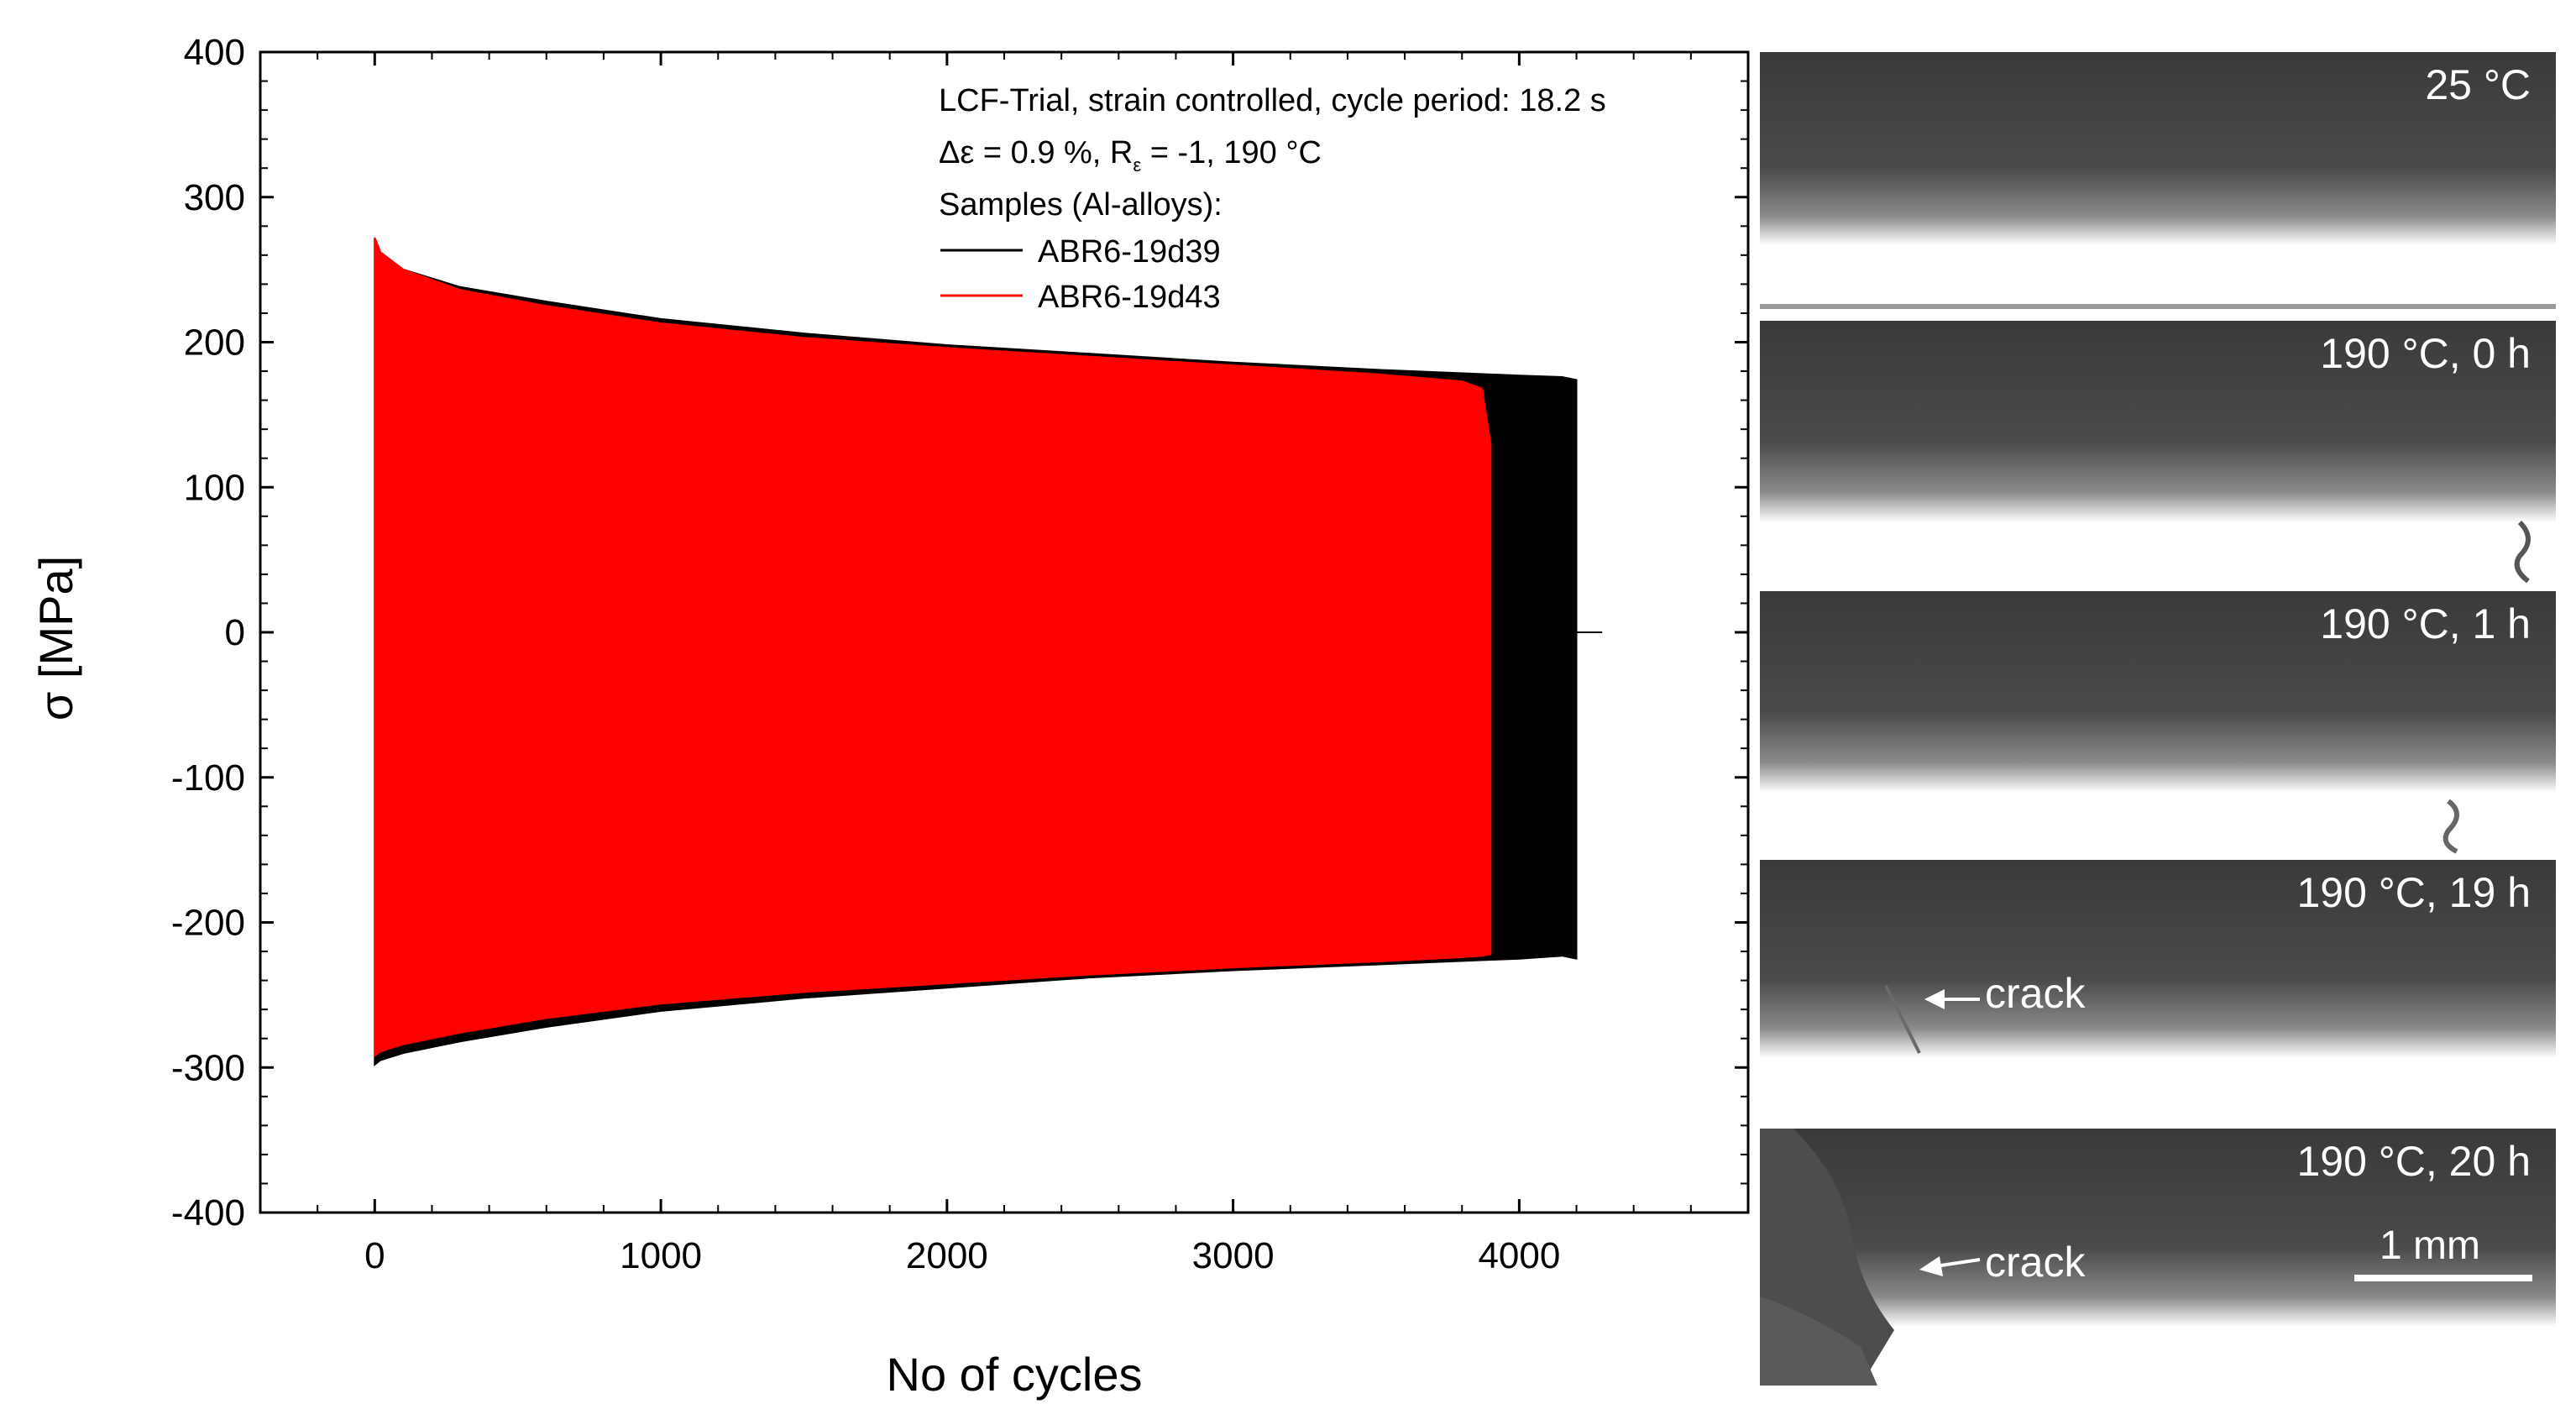 This screenshot has width=2576, height=1404. Describe the element at coordinates (208, 778) in the screenshot. I see `y-tick-label: -100` at that location.